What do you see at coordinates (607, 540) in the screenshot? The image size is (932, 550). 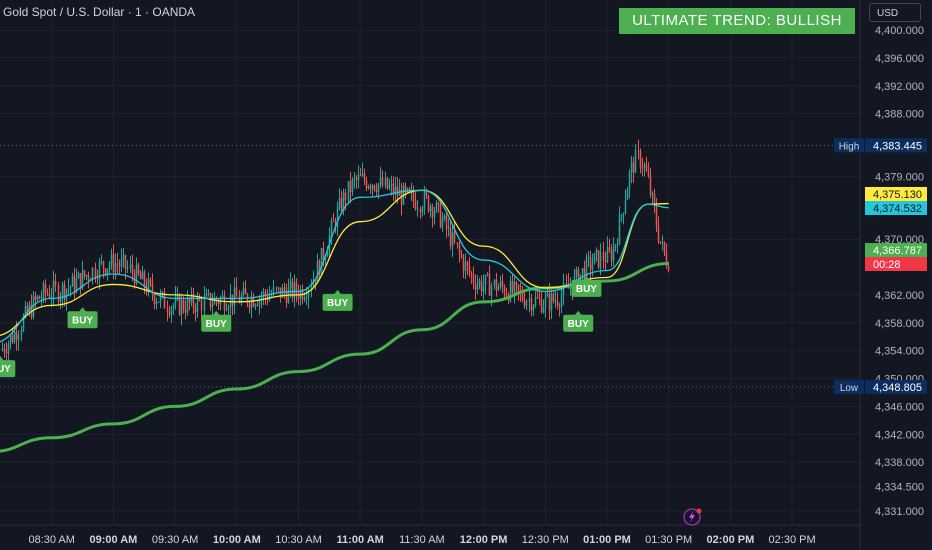 I see `x-tick-label: 01:00 PM` at bounding box center [607, 540].